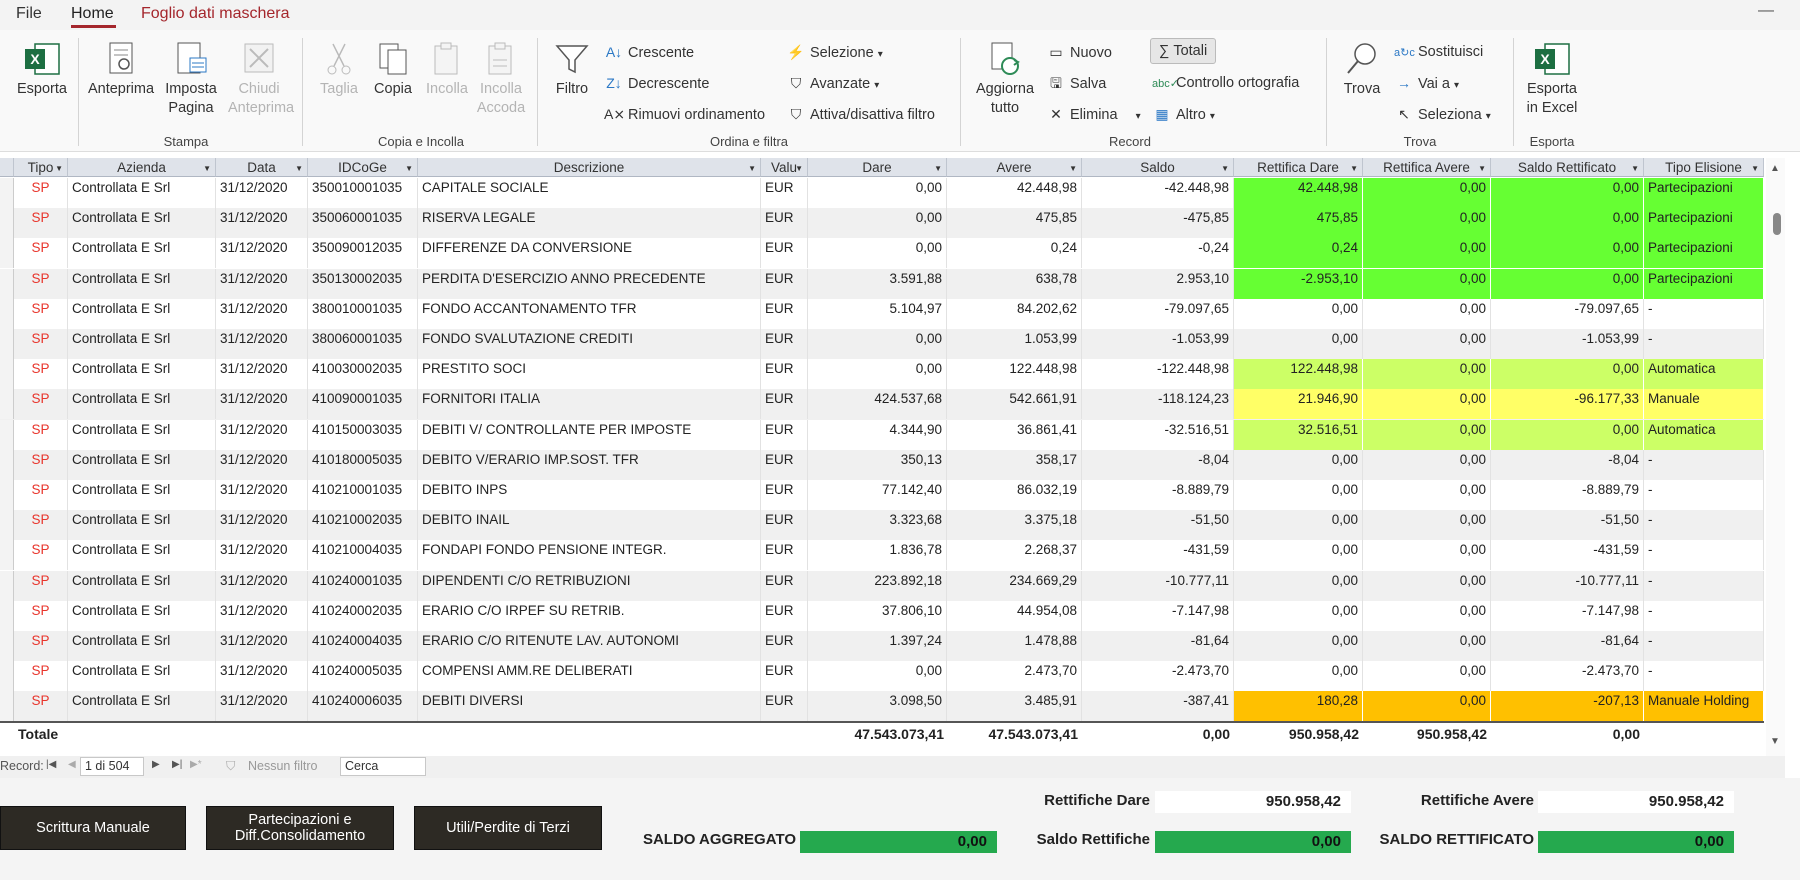 The image size is (1800, 880). I want to click on cell-descrizione: DEBITI V/ CONTROLLANTE PER IMPOSTE, so click(589, 434).